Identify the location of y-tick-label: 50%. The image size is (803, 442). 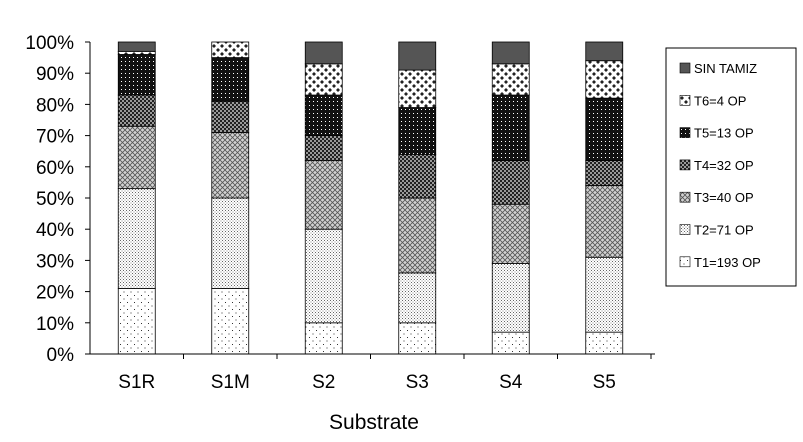
(55, 199).